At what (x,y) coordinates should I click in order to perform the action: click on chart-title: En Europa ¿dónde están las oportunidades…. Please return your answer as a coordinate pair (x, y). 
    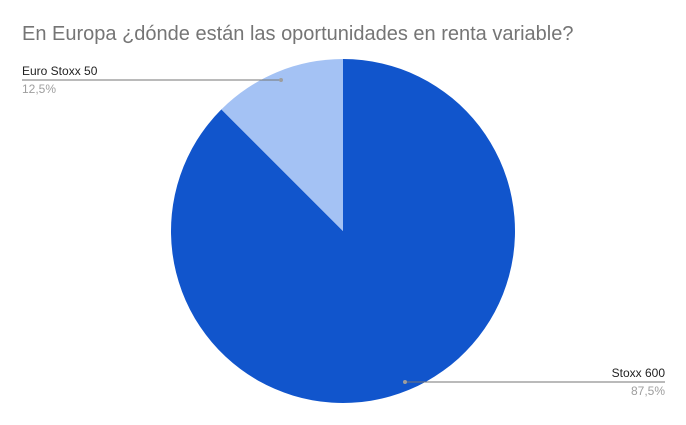
    Looking at the image, I should click on (298, 34).